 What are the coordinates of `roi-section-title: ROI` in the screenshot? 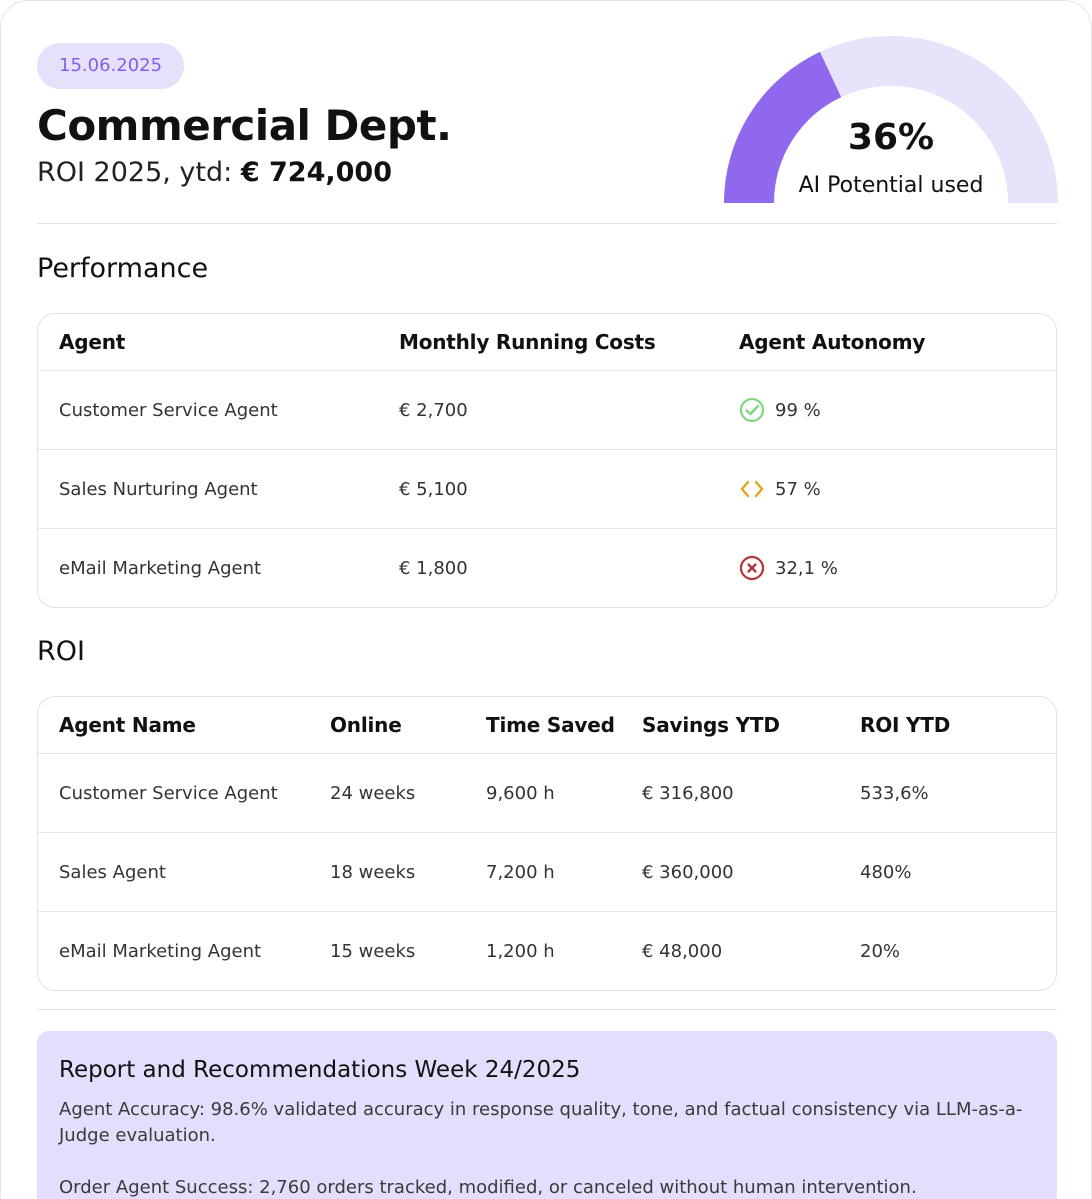 It's located at (61, 651).